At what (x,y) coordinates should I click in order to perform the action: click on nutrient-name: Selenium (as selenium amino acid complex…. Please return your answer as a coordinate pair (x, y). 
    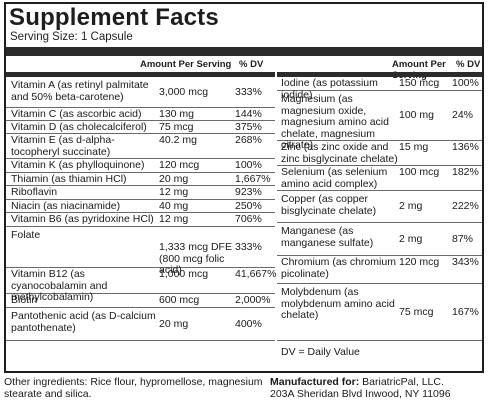
    Looking at the image, I should click on (334, 178).